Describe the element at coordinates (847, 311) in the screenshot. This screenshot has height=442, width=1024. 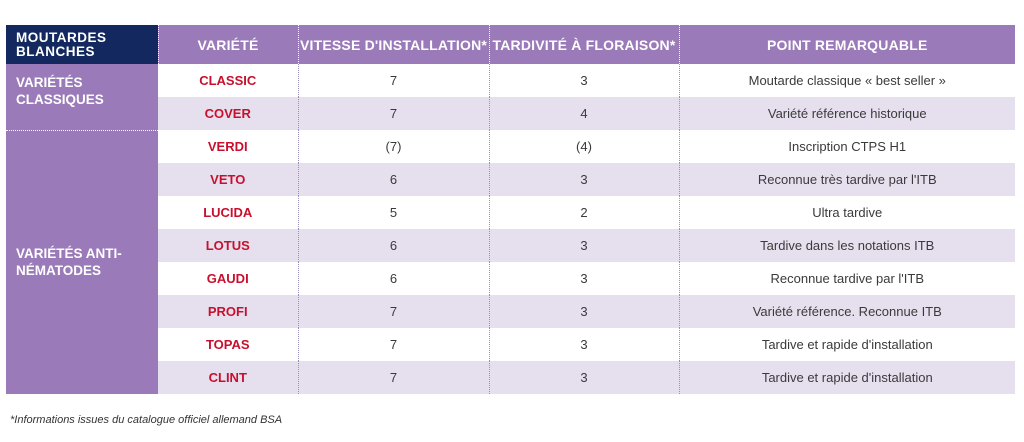
I see `point-cell: Variété référence. Reconnue ITB` at that location.